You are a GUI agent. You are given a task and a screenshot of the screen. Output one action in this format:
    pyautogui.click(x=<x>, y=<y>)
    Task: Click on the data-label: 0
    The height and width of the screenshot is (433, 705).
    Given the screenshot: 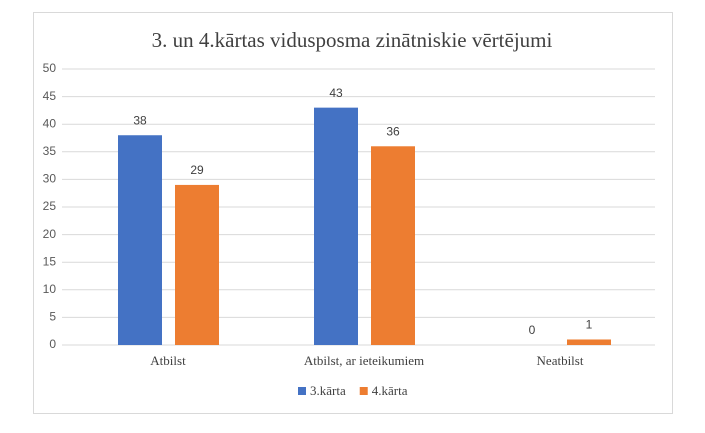 What is the action you would take?
    pyautogui.click(x=532, y=330)
    